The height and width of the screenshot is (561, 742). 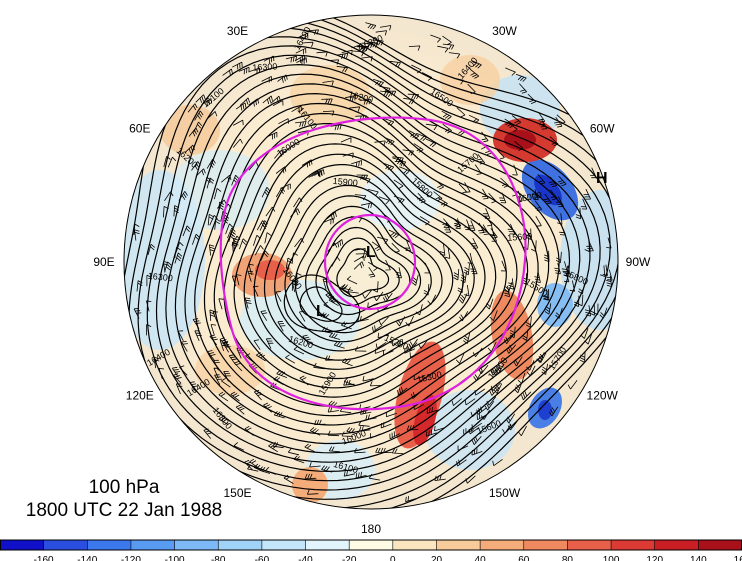 What do you see at coordinates (520, 237) in the screenshot?
I see `contour-label: 15600` at bounding box center [520, 237].